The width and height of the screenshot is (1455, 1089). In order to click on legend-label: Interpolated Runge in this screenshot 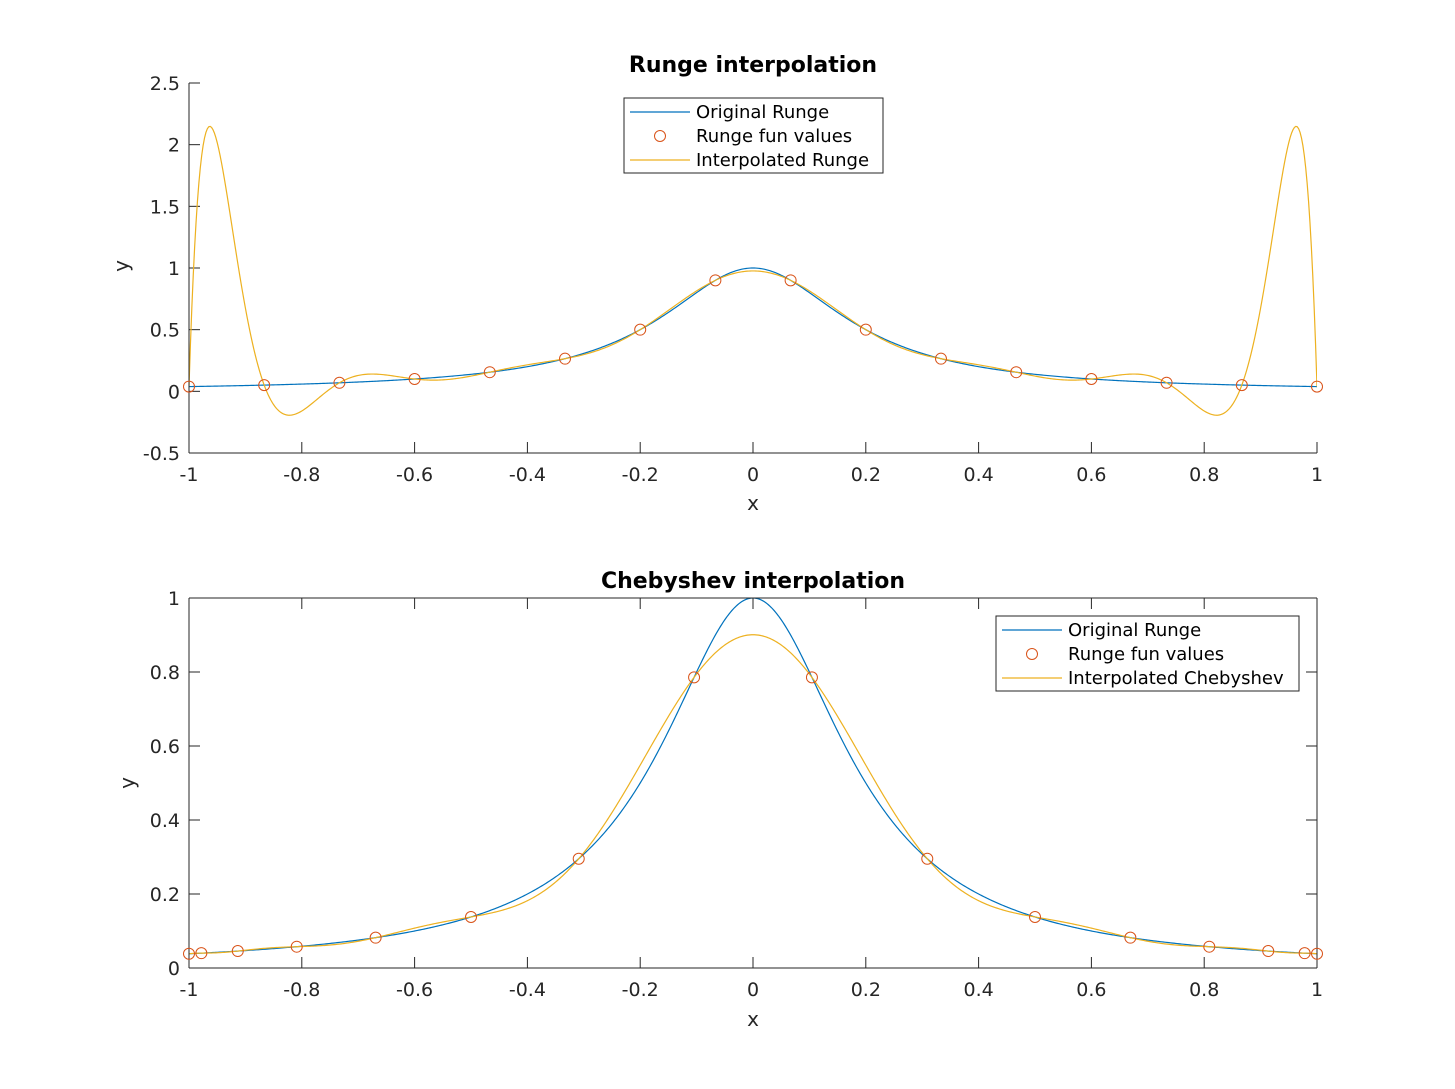, I will do `click(782, 160)`.